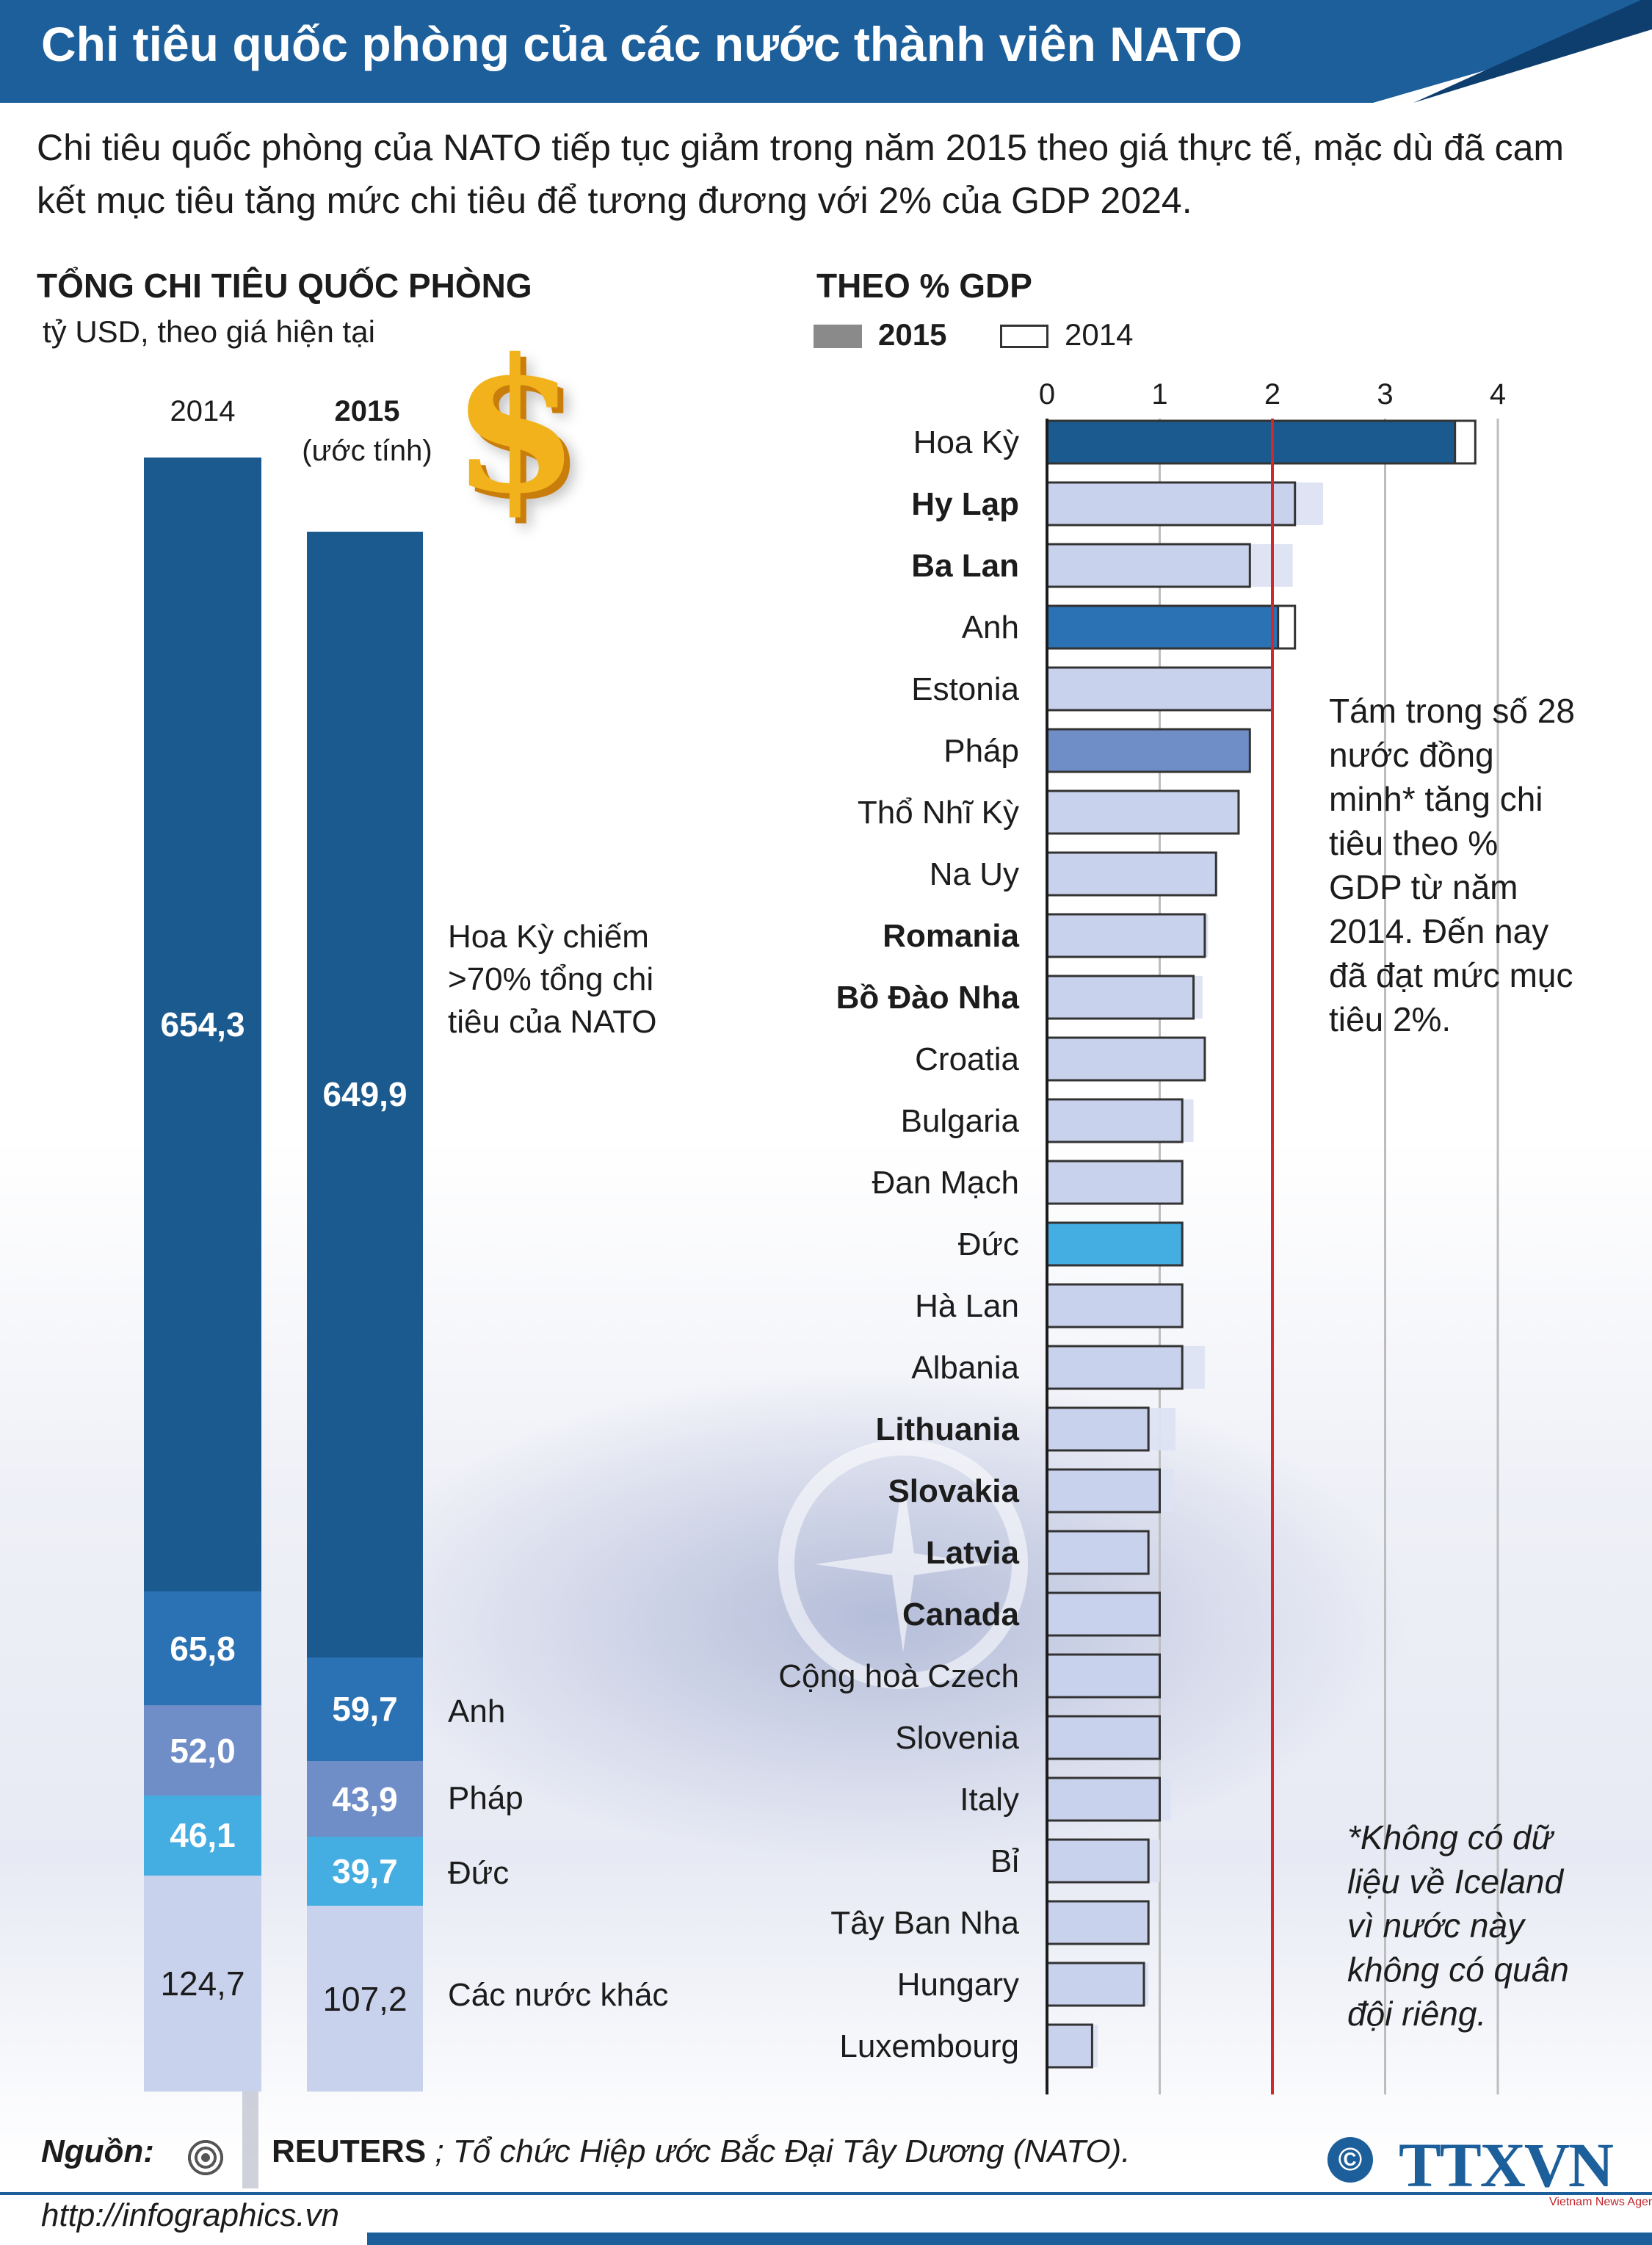  What do you see at coordinates (1159, 395) in the screenshot?
I see `x-tick-label: 1` at bounding box center [1159, 395].